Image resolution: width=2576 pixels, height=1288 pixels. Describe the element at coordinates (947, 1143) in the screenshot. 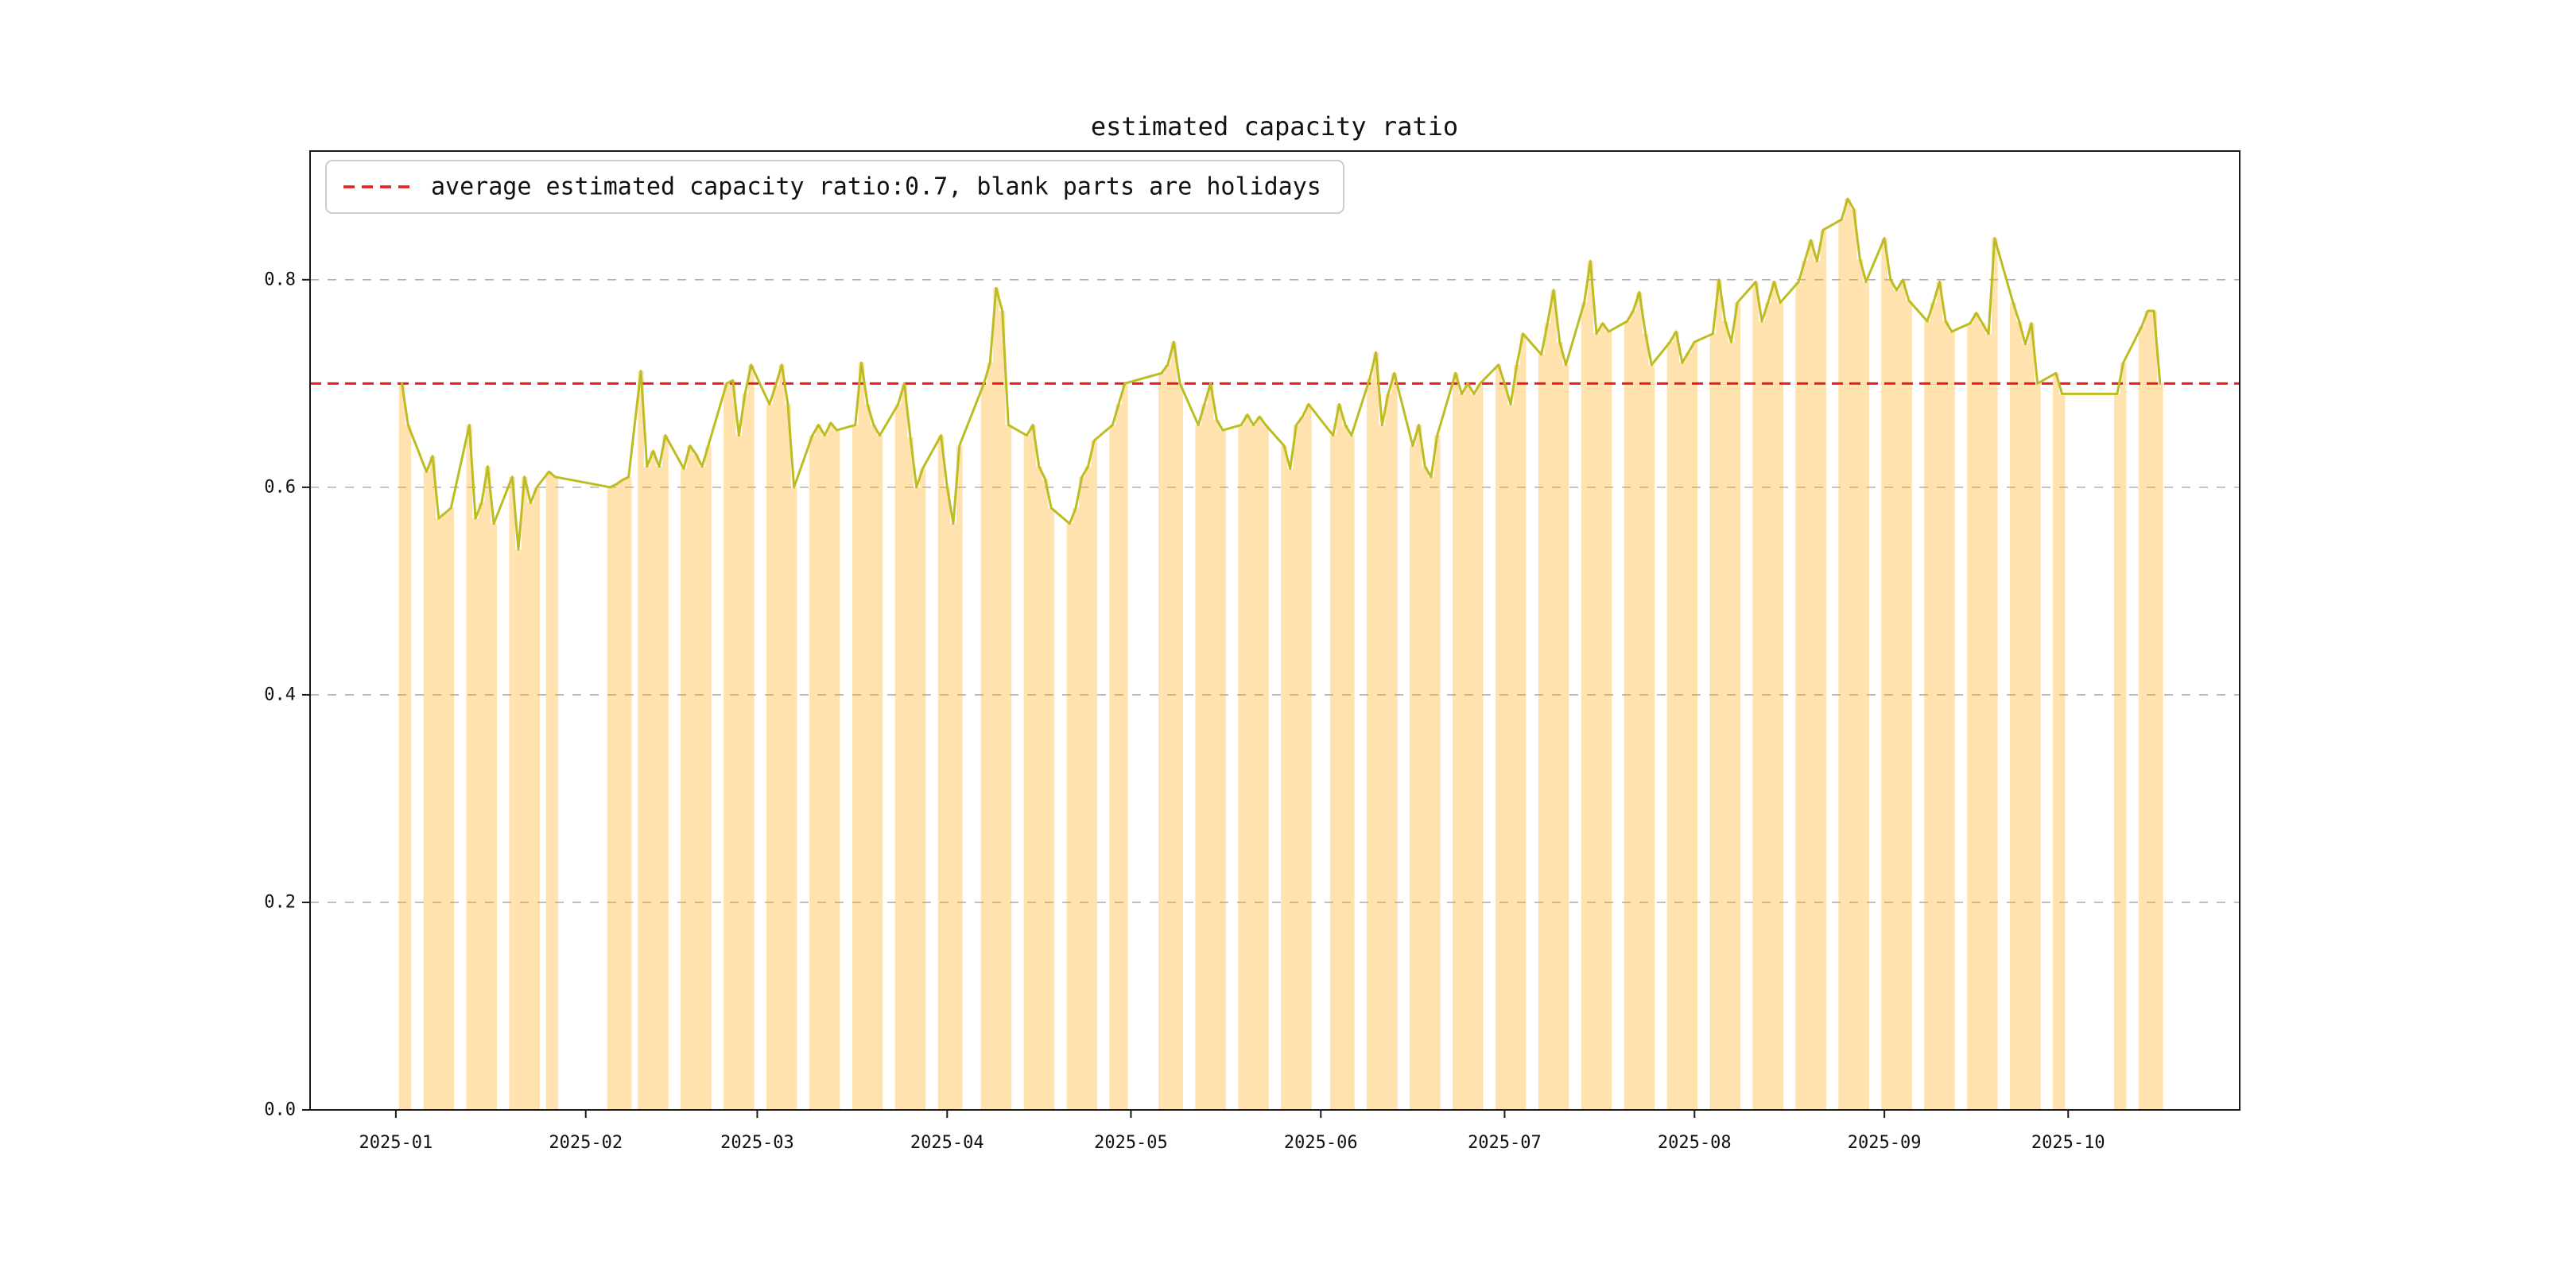

I see `x-tick-label: 2025-04` at that location.